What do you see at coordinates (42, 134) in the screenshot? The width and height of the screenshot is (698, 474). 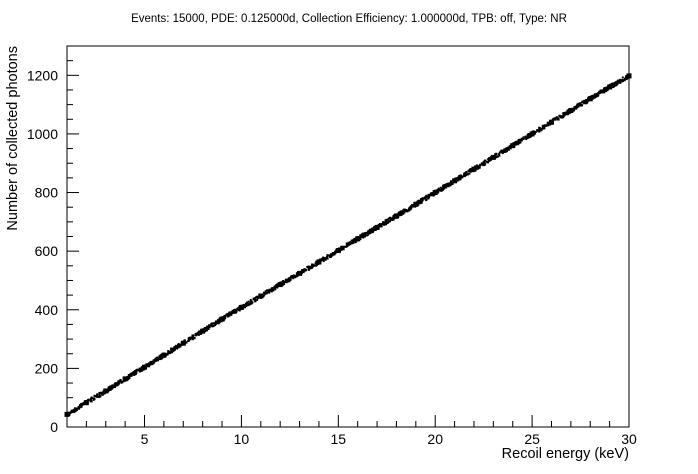 I see `y-tick-label: 1000` at bounding box center [42, 134].